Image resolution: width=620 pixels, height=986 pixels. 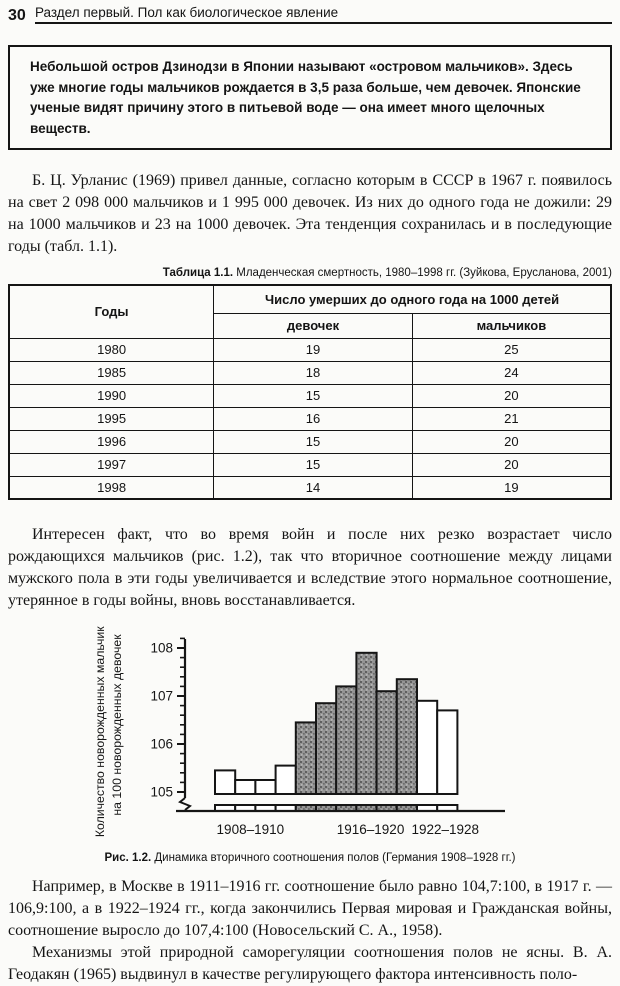 I want to click on table-row: 1997 15 20, so click(x=310, y=464).